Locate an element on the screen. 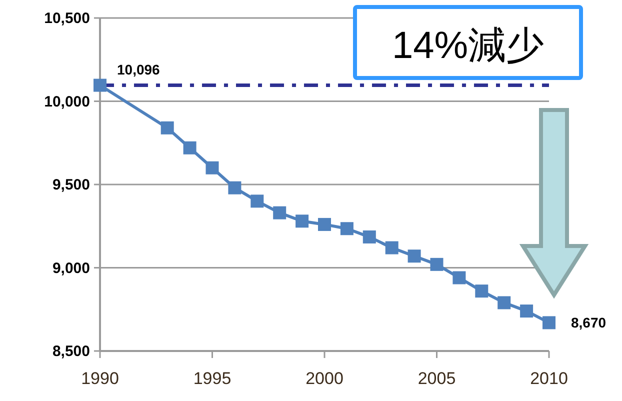 Image resolution: width=622 pixels, height=401 pixels. ytick: 8,500 is located at coordinates (71, 351).